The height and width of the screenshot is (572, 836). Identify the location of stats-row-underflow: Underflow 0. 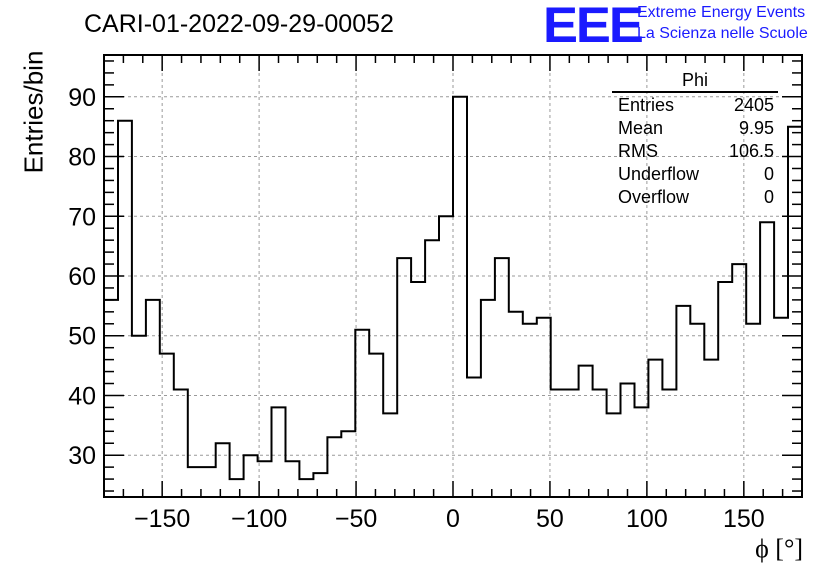
(695, 173).